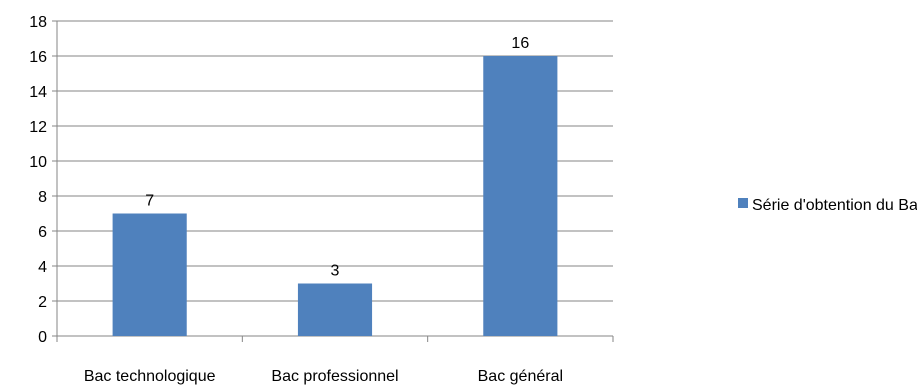  Describe the element at coordinates (38, 92) in the screenshot. I see `y-tick-label: 14` at that location.